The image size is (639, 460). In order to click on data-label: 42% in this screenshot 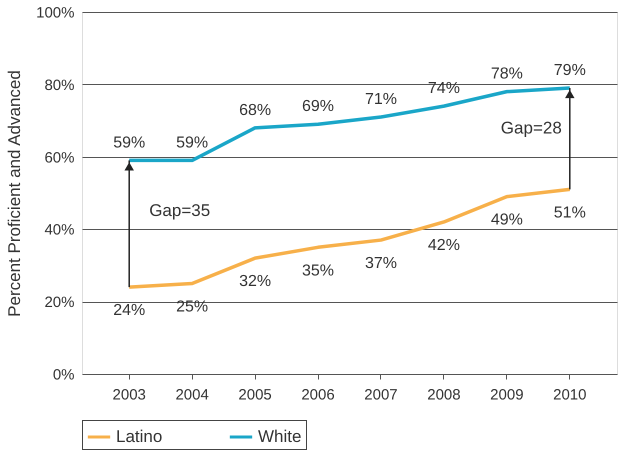, I will do `click(444, 245)`.